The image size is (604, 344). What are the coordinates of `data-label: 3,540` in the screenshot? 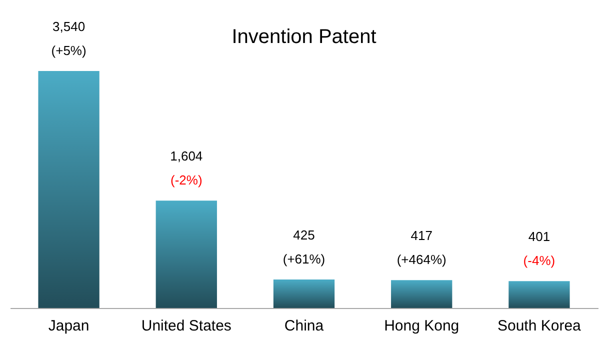 It's located at (69, 26).